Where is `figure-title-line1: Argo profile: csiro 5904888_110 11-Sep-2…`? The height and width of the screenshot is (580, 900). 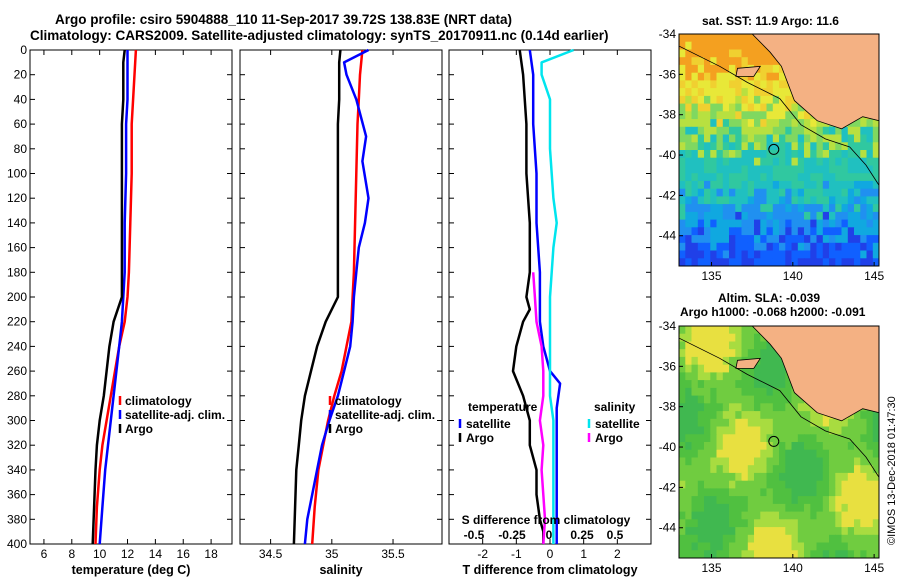 figure-title-line1: Argo profile: csiro 5904888_110 11-Sep-2… is located at coordinates (283, 19).